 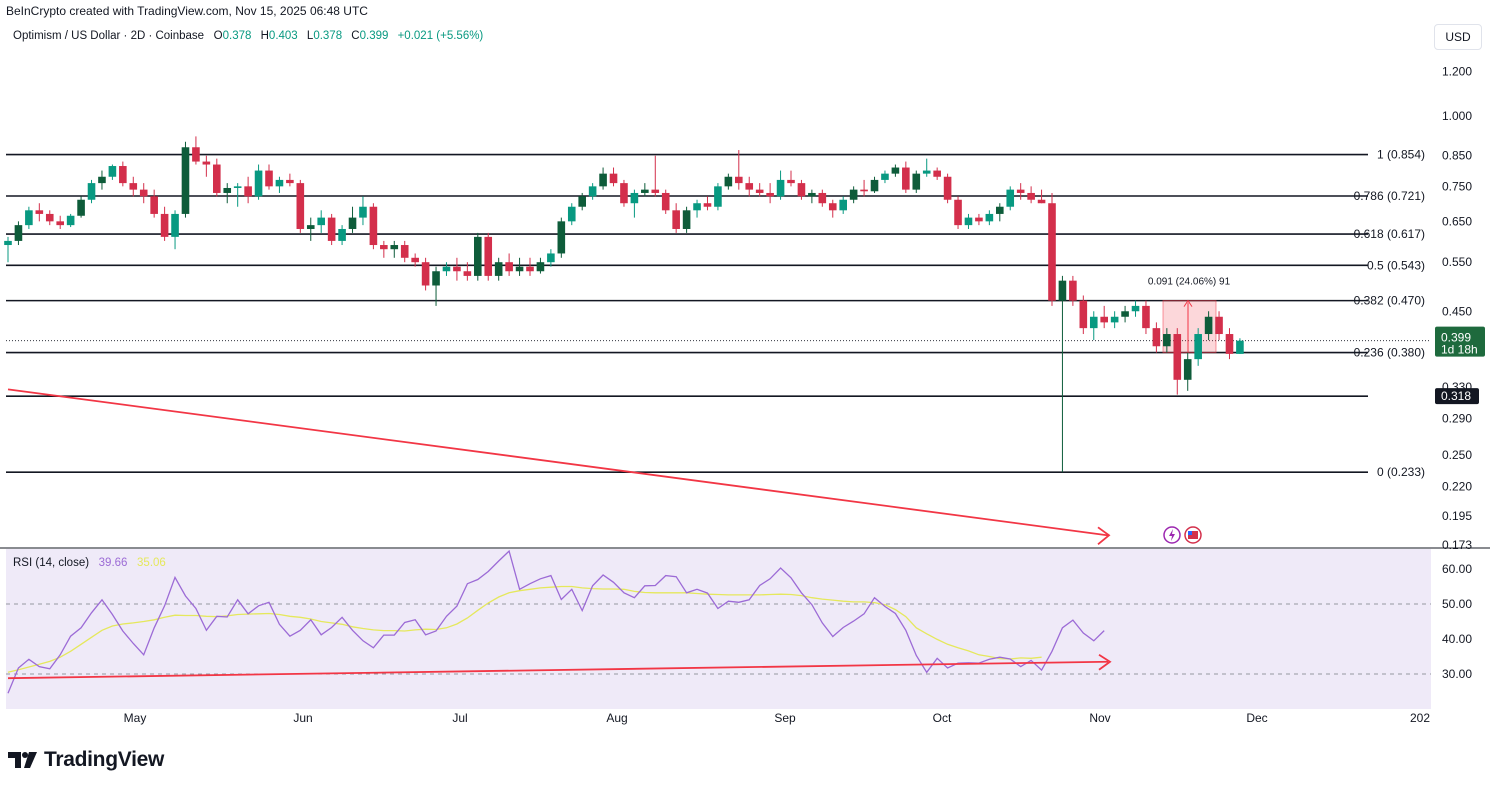 I want to click on price-trend-arrowhead, so click(x=1104, y=536).